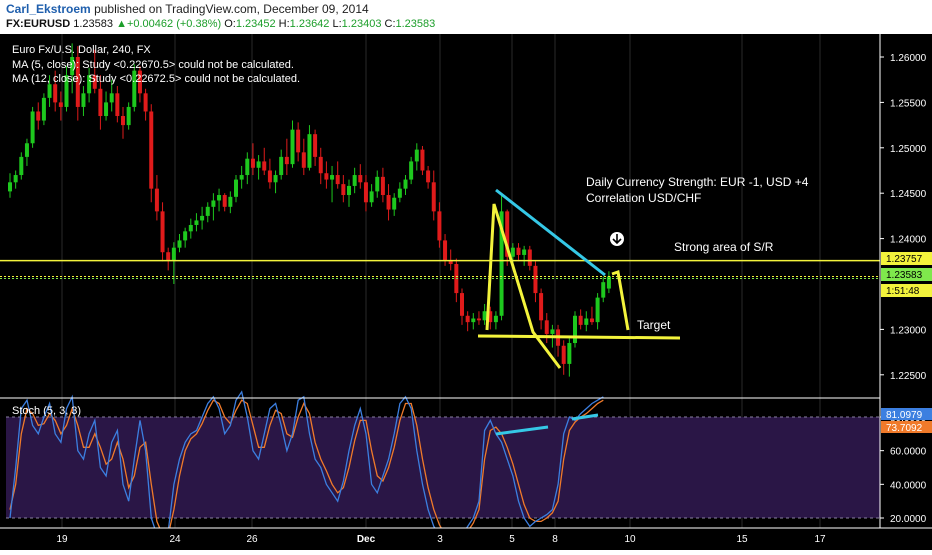  I want to click on support-trendline, so click(579, 337).